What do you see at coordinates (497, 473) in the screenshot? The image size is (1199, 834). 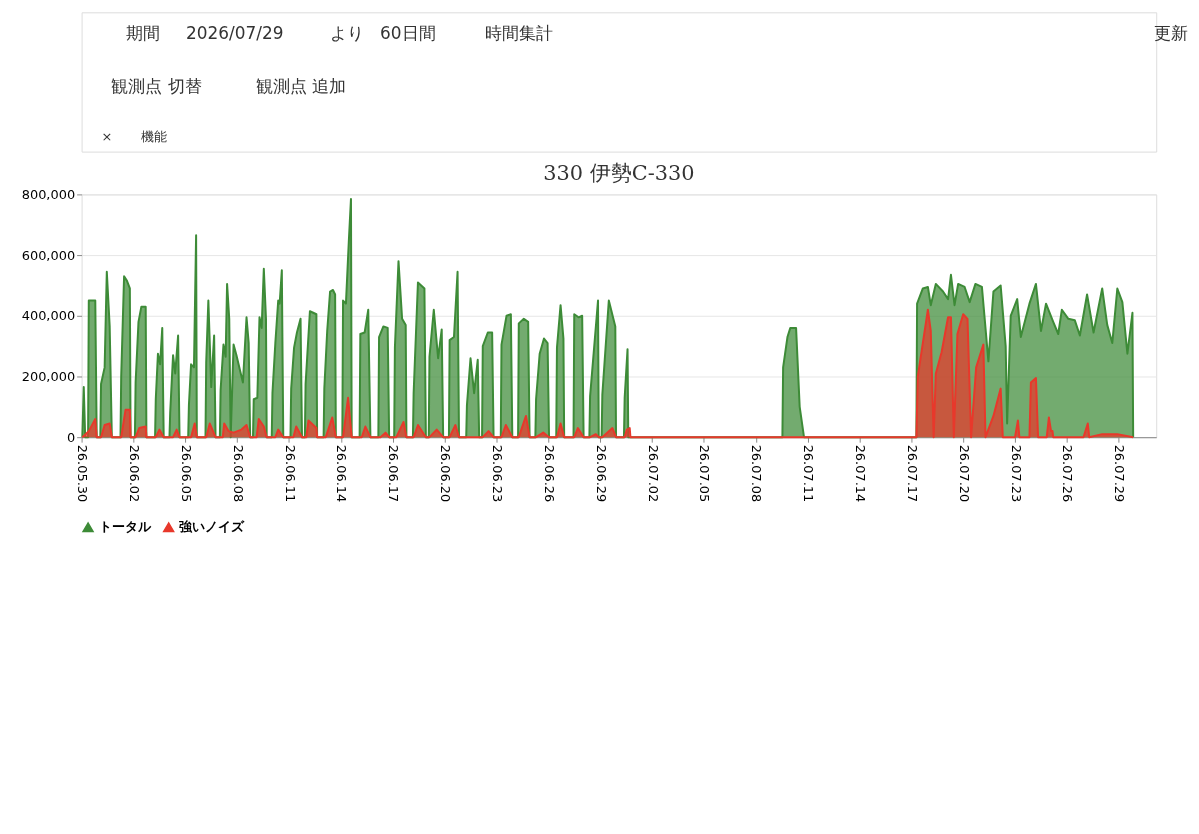 I see `x-tick-label: 26.06.23` at bounding box center [497, 473].